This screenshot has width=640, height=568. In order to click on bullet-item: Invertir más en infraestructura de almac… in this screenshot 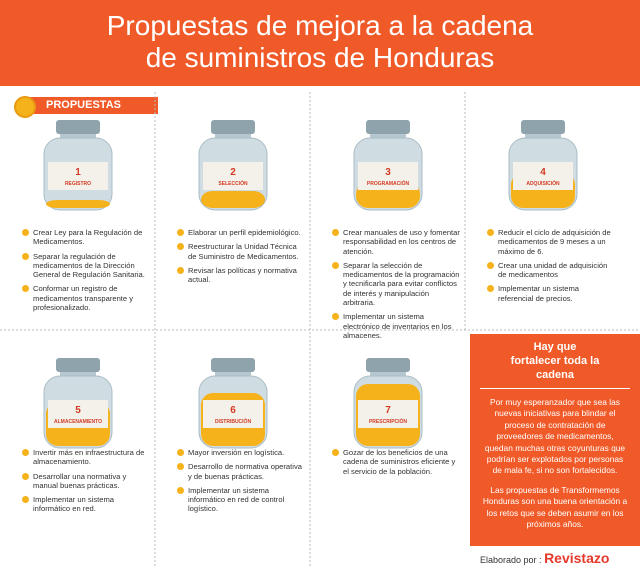, I will do `click(86, 457)`.